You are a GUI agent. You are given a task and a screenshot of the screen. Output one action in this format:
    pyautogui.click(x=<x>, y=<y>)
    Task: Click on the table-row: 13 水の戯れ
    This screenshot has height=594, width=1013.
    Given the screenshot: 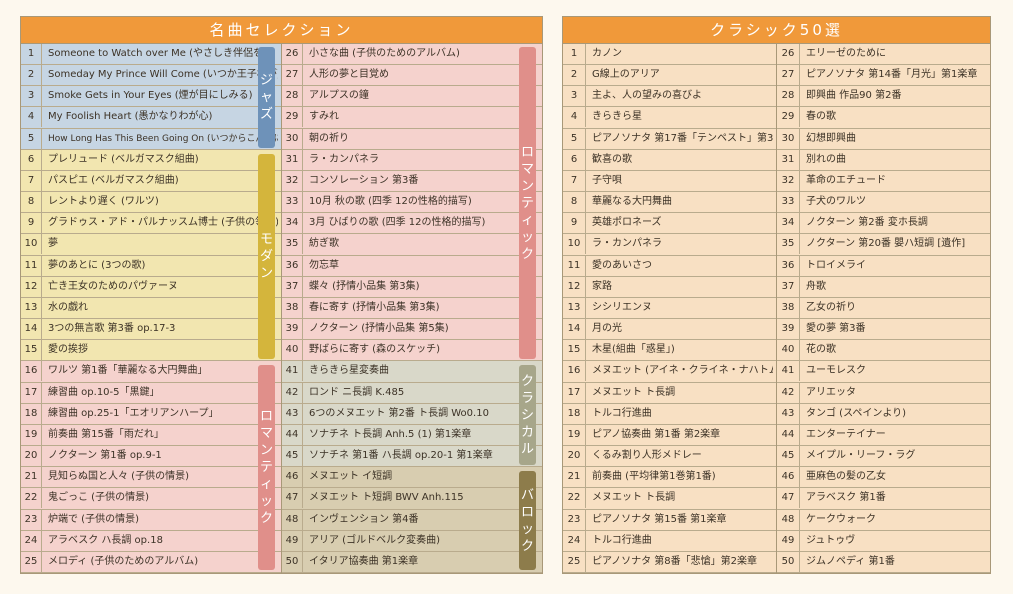 What is the action you would take?
    pyautogui.click(x=151, y=308)
    